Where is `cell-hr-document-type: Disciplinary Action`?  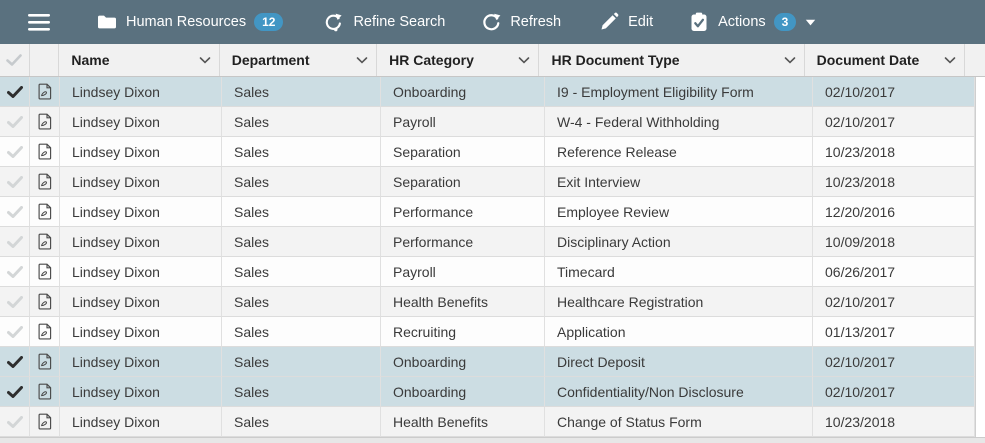
cell-hr-document-type: Disciplinary Action is located at coordinates (679, 242).